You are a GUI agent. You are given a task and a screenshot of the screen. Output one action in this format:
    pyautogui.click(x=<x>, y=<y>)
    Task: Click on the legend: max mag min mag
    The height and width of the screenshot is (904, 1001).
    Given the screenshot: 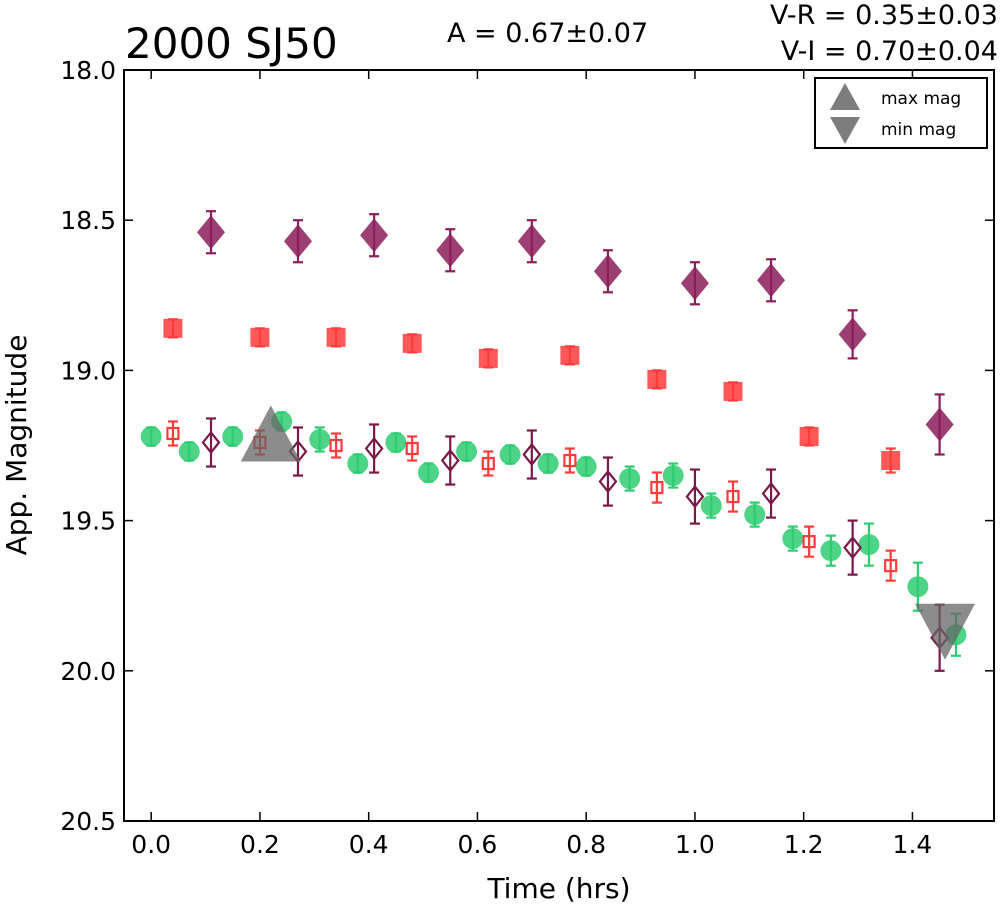 What is the action you would take?
    pyautogui.click(x=901, y=113)
    